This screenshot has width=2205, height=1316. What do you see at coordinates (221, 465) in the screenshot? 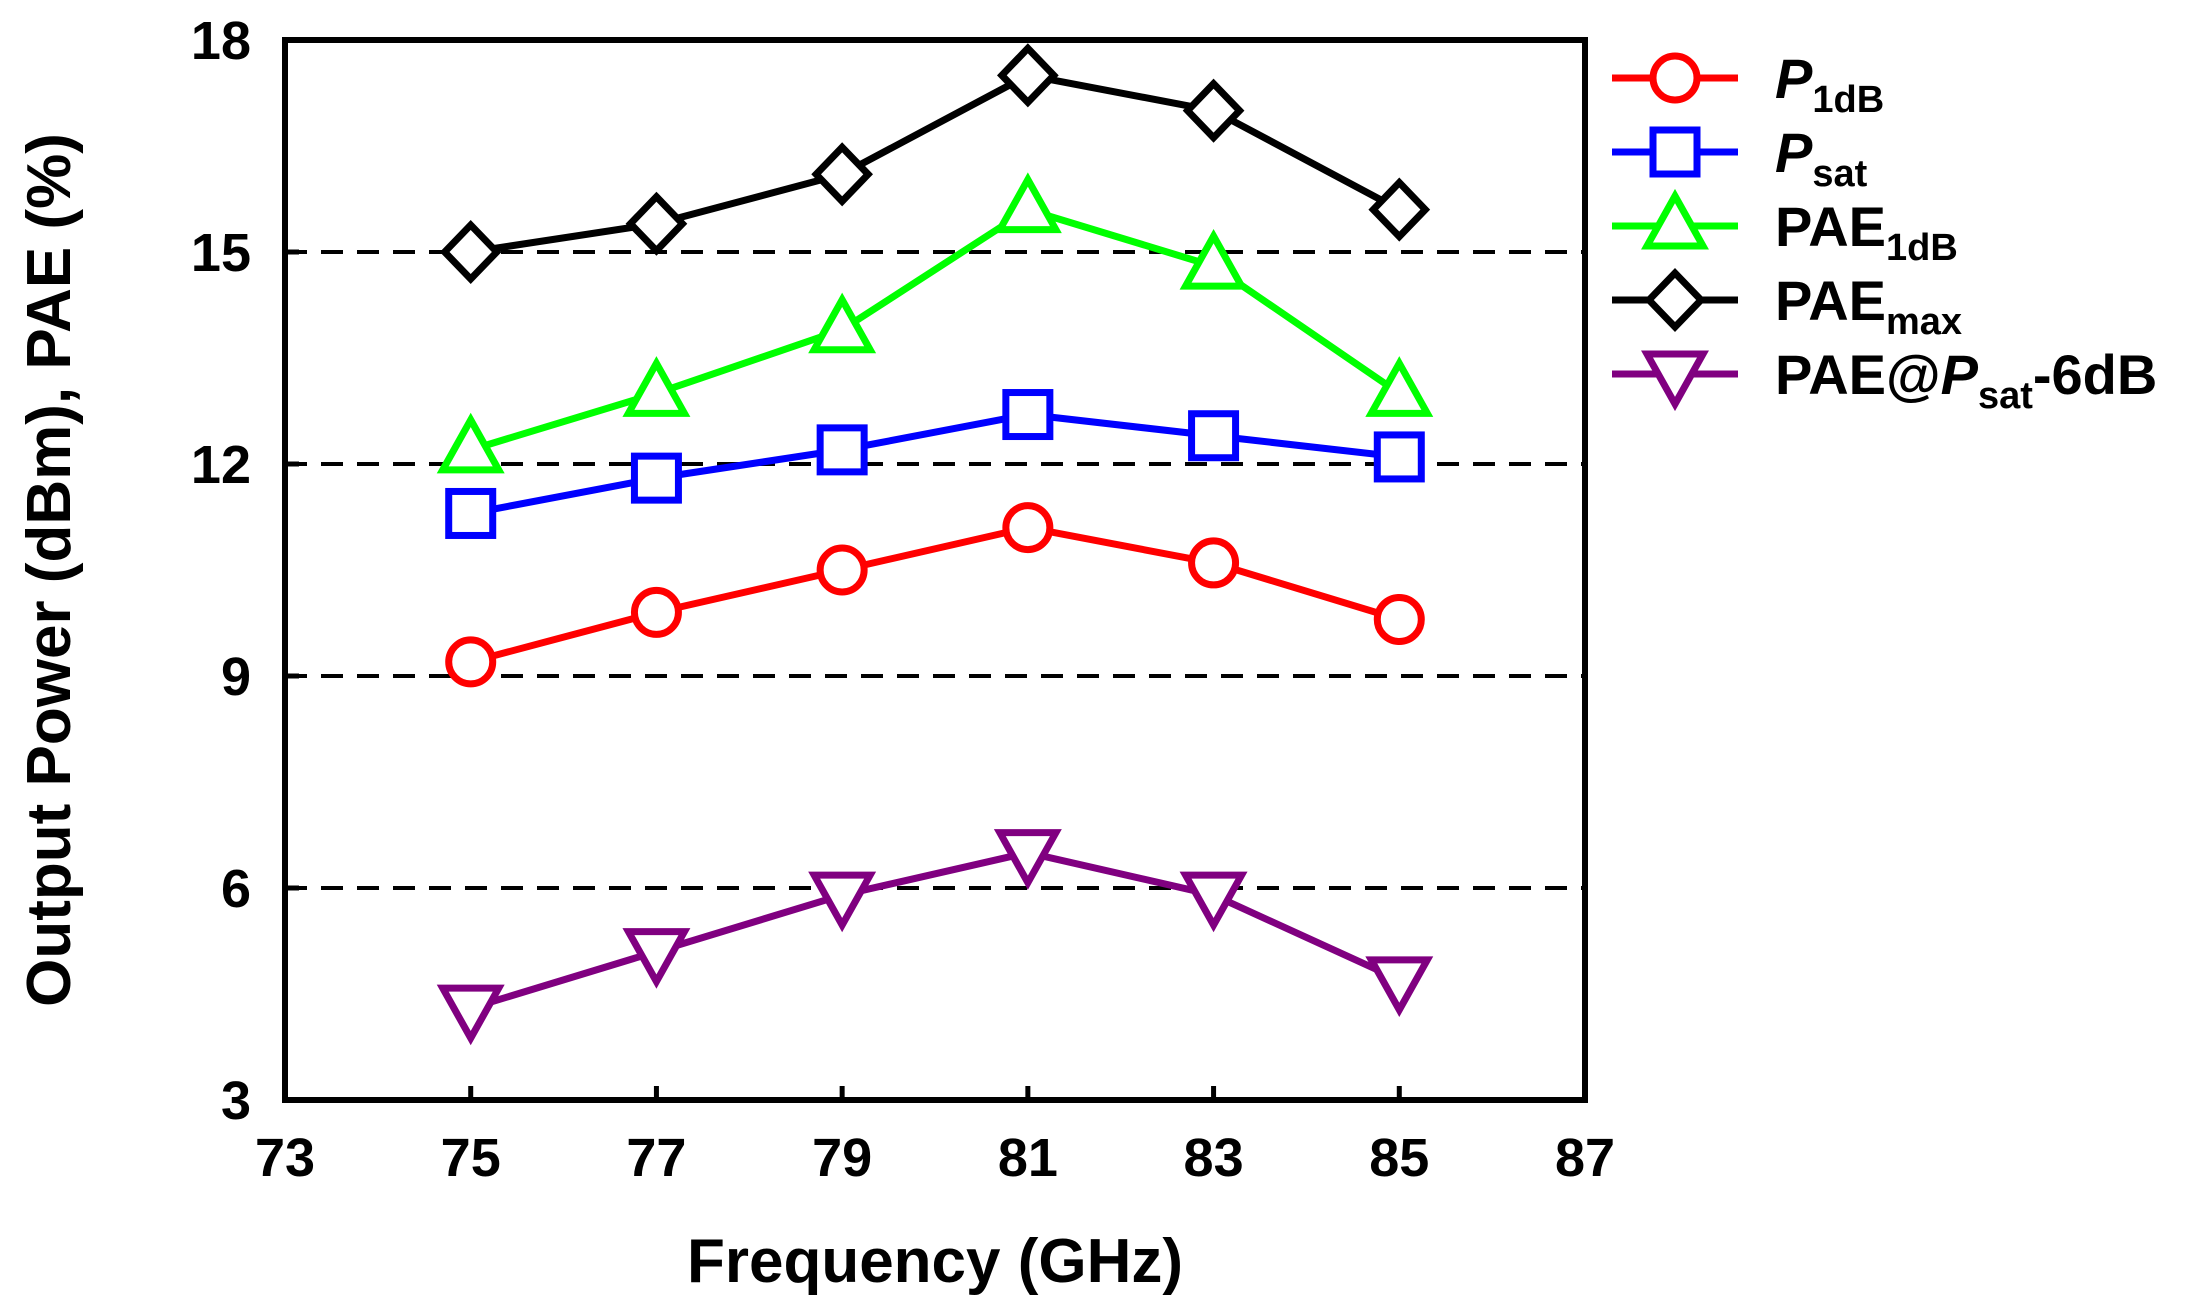
I see `y-tick-label: 12` at bounding box center [221, 465].